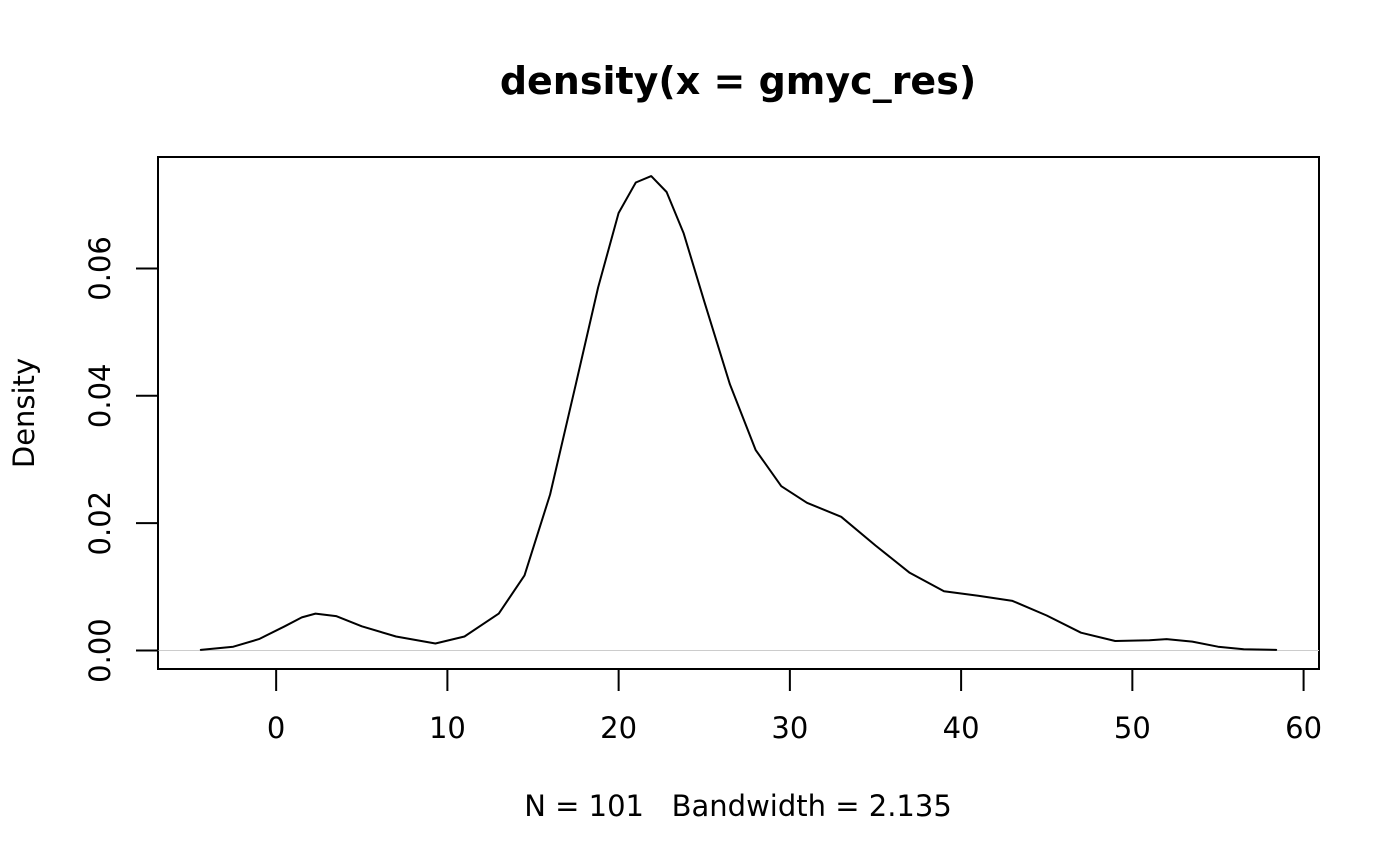 The height and width of the screenshot is (866, 1400). What do you see at coordinates (100, 523) in the screenshot?
I see `y-tick-label: 0.02` at bounding box center [100, 523].